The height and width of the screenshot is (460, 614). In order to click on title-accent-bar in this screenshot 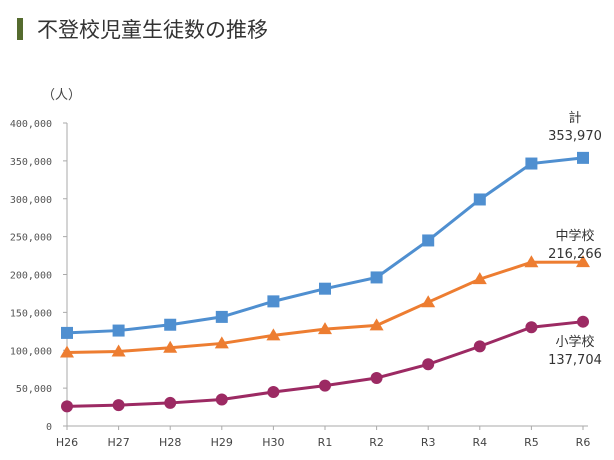, I will do `click(20, 29)`.